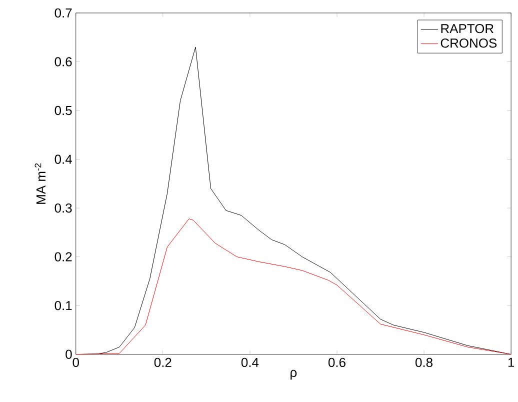 The width and height of the screenshot is (518, 402). What do you see at coordinates (63, 110) in the screenshot?
I see `y-tick-label: 0.5` at bounding box center [63, 110].